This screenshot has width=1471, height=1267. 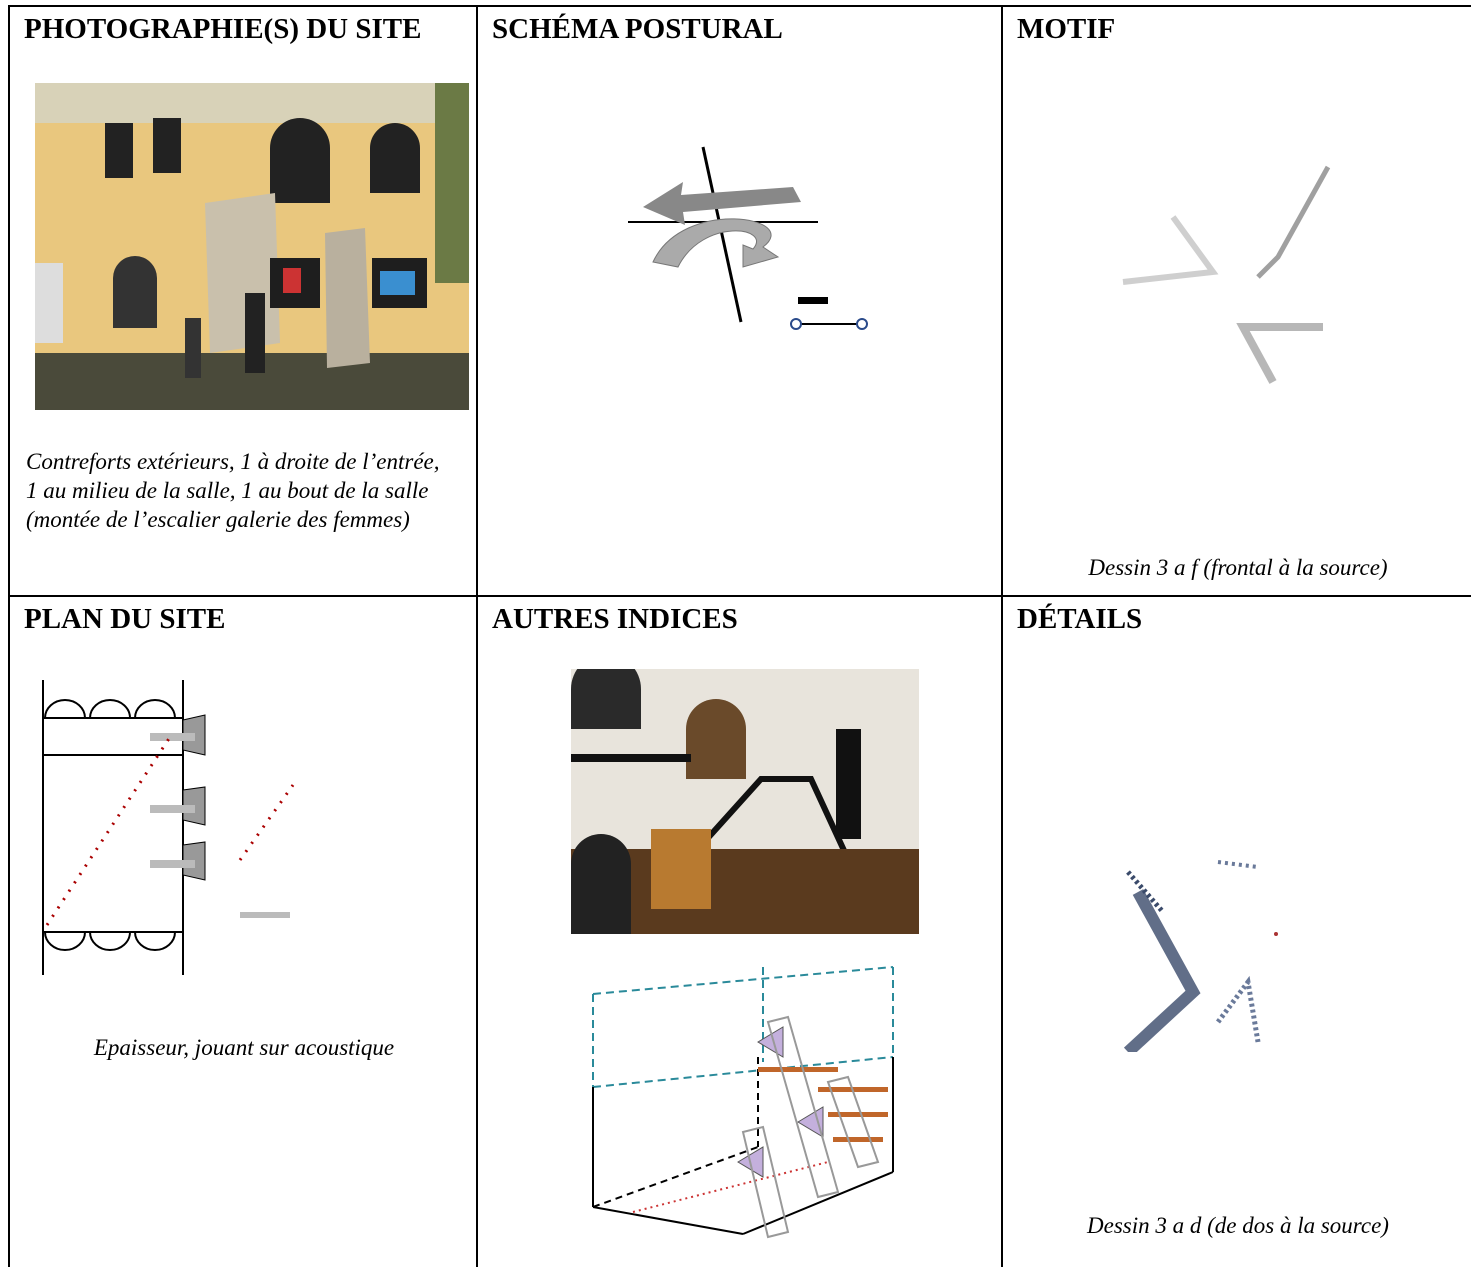 What do you see at coordinates (125, 619) in the screenshot?
I see `cell-title: PLAN DU SITE` at bounding box center [125, 619].